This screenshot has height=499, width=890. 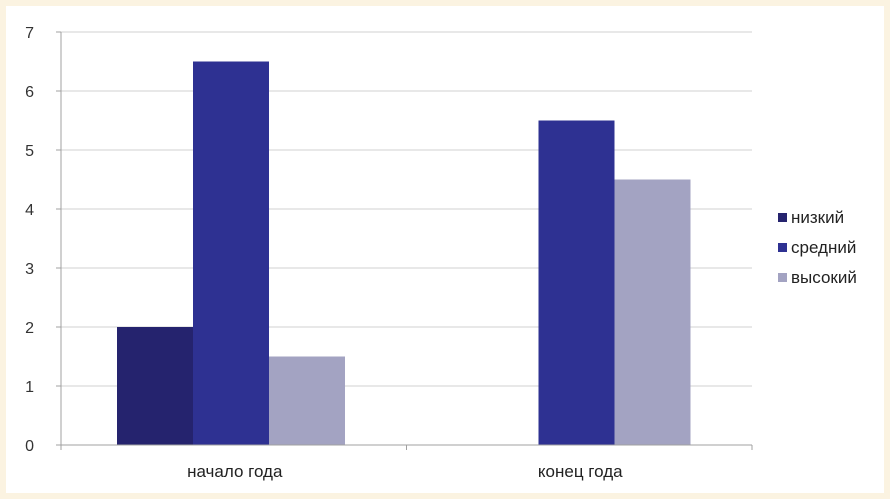 What do you see at coordinates (29, 151) in the screenshot?
I see `y-tick-label: 5` at bounding box center [29, 151].